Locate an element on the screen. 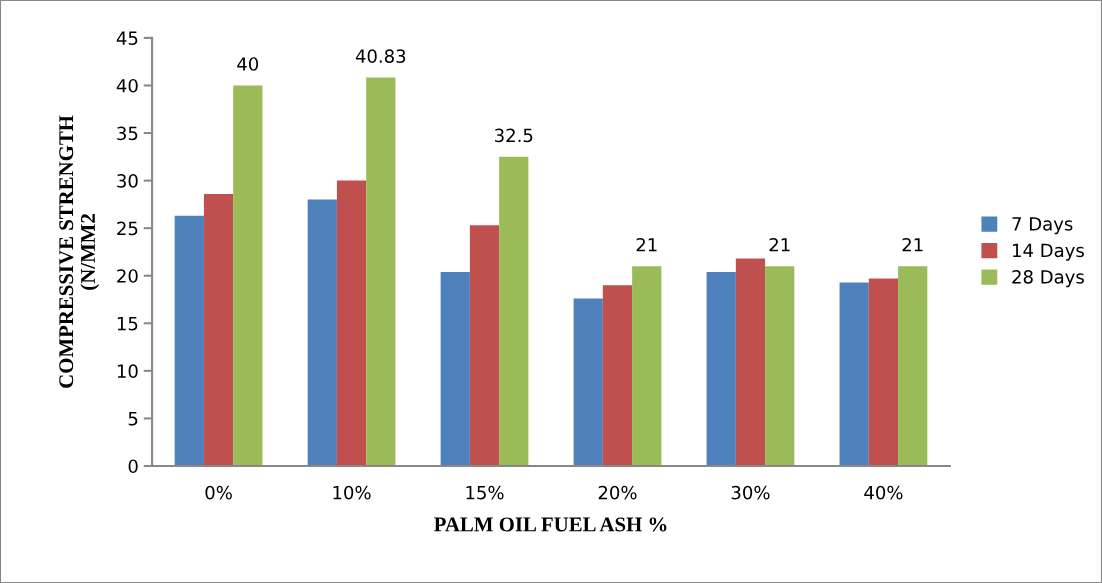 Image resolution: width=1102 pixels, height=583 pixels. x-tick-label: 20% is located at coordinates (617, 492).